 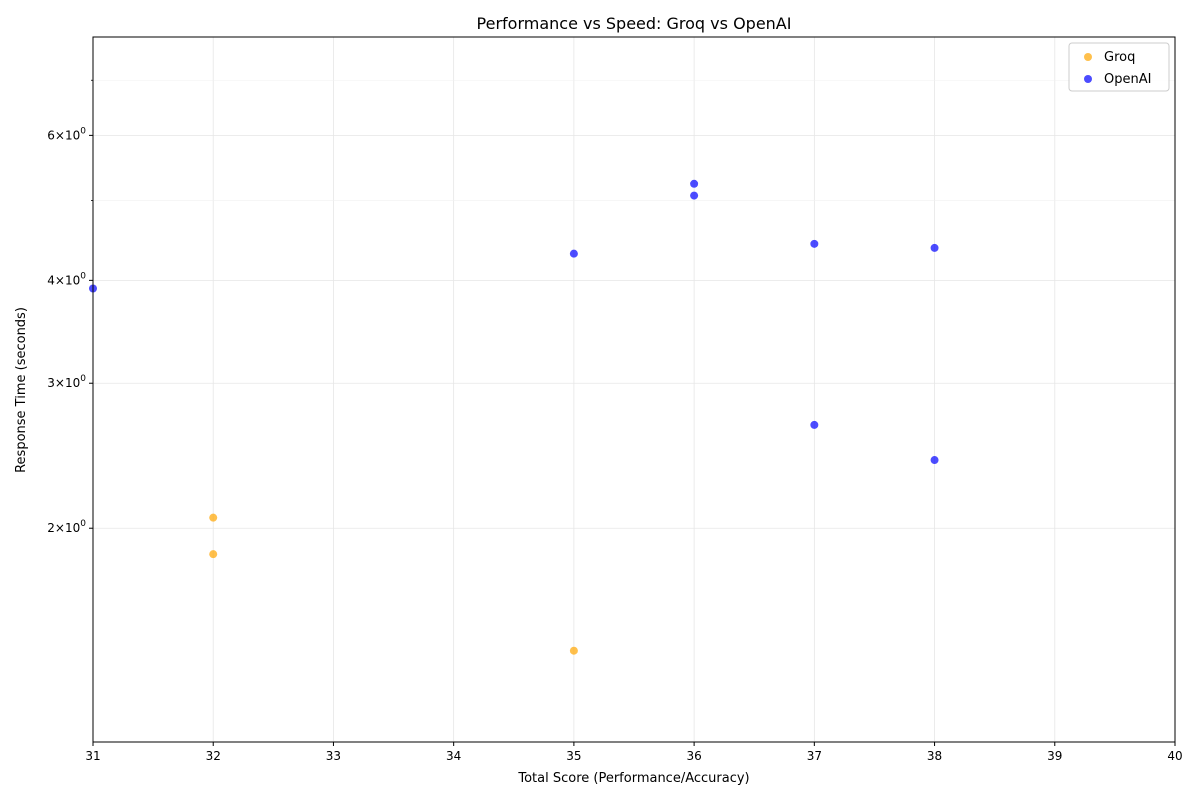 What do you see at coordinates (21, 390) in the screenshot?
I see `y-axis-title: Response Time (seconds)` at bounding box center [21, 390].